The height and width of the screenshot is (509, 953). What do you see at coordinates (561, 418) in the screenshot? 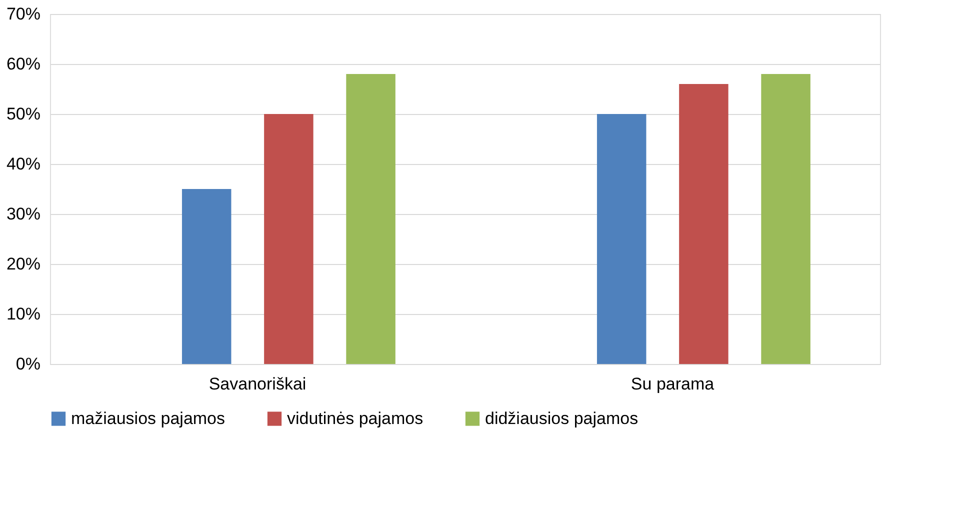
I see `legend-label: didžiausios pajamos` at bounding box center [561, 418].